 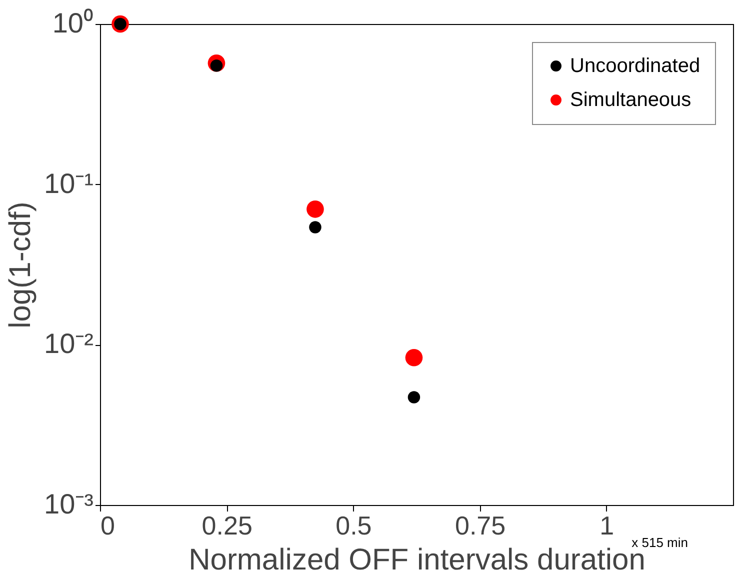 I want to click on text: x 515 min, so click(x=660, y=542).